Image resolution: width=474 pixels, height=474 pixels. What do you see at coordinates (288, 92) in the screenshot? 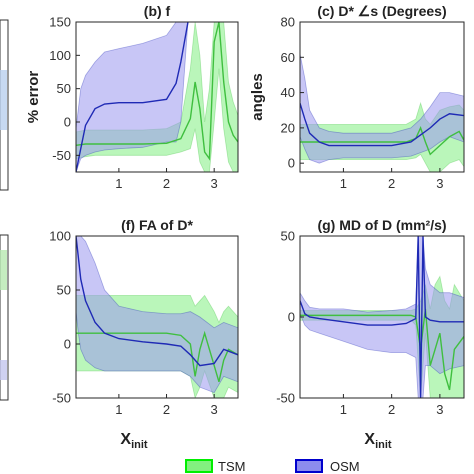
I see `y-tick-label: 40` at bounding box center [288, 92].